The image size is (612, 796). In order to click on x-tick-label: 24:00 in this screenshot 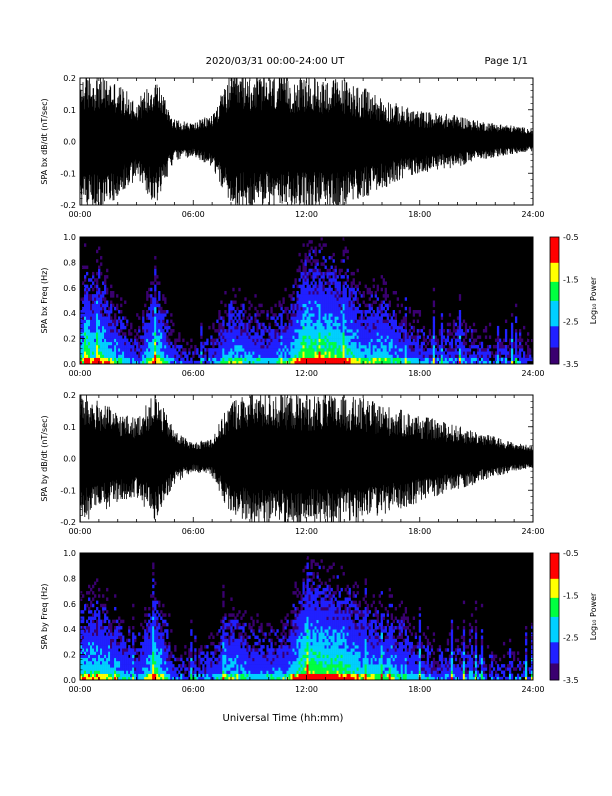, I will do `click(532, 531)`.